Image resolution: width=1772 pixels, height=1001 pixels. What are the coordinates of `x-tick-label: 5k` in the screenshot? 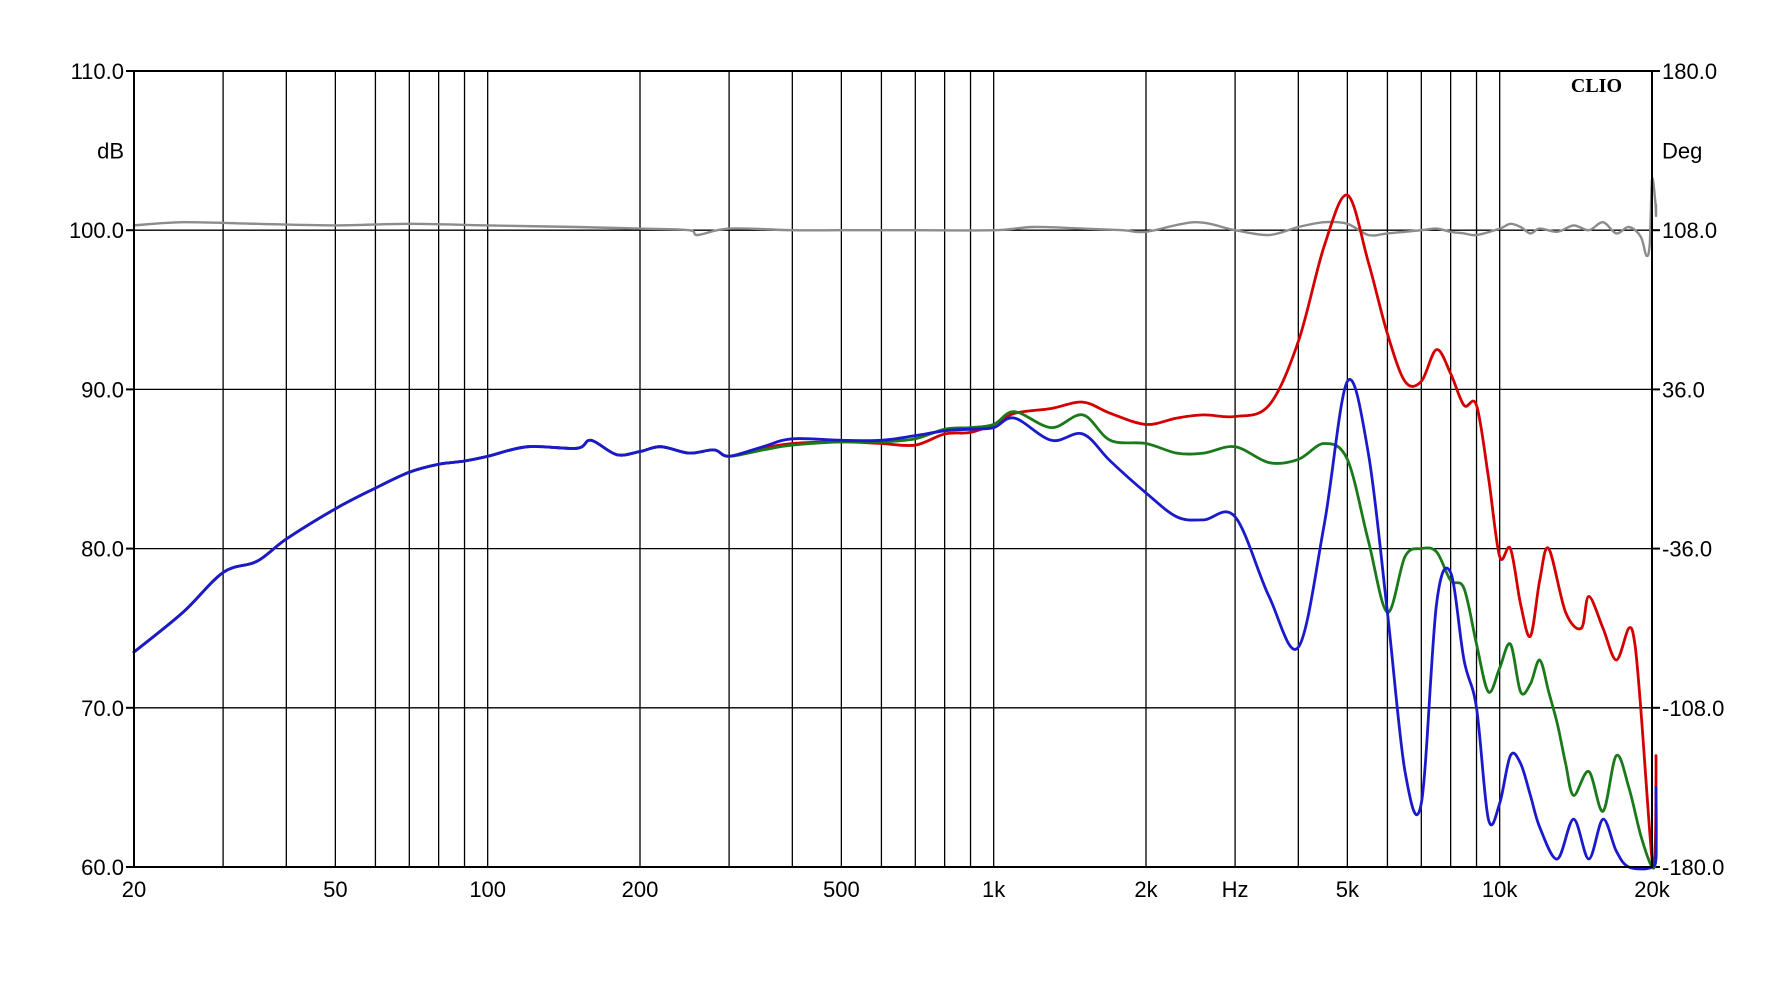 It's located at (1348, 889).